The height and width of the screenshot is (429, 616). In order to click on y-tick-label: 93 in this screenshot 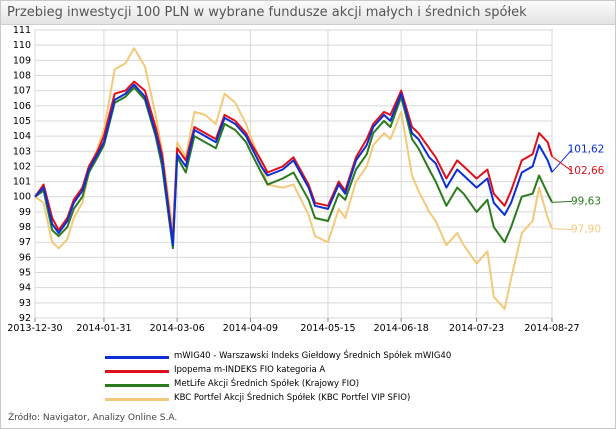, I will do `click(25, 303)`.